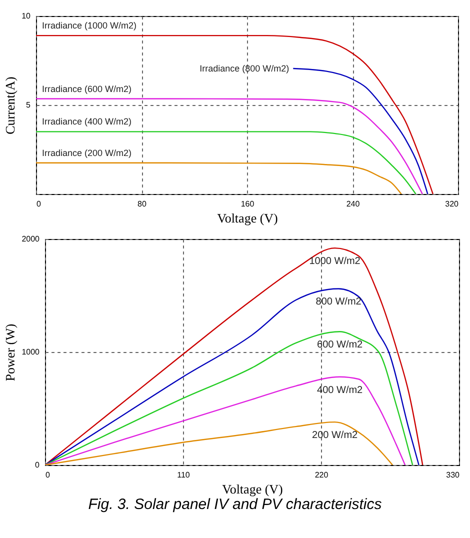  Describe the element at coordinates (87, 153) in the screenshot. I see `series-label: Irradiance (200 W/m2)` at that location.